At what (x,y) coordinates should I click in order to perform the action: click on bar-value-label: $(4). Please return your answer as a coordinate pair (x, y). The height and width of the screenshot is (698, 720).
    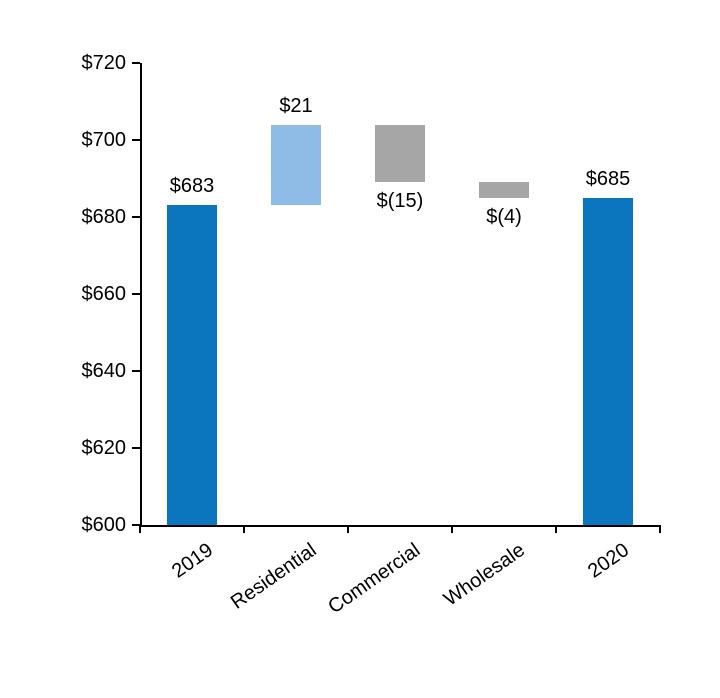
    Looking at the image, I should click on (504, 216).